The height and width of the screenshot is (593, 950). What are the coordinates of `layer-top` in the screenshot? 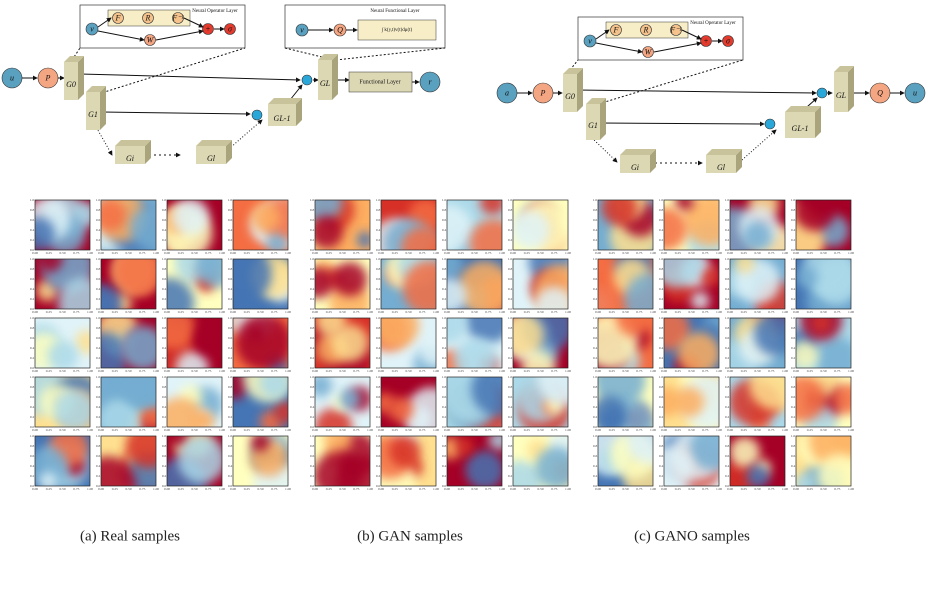 It's located at (214, 143).